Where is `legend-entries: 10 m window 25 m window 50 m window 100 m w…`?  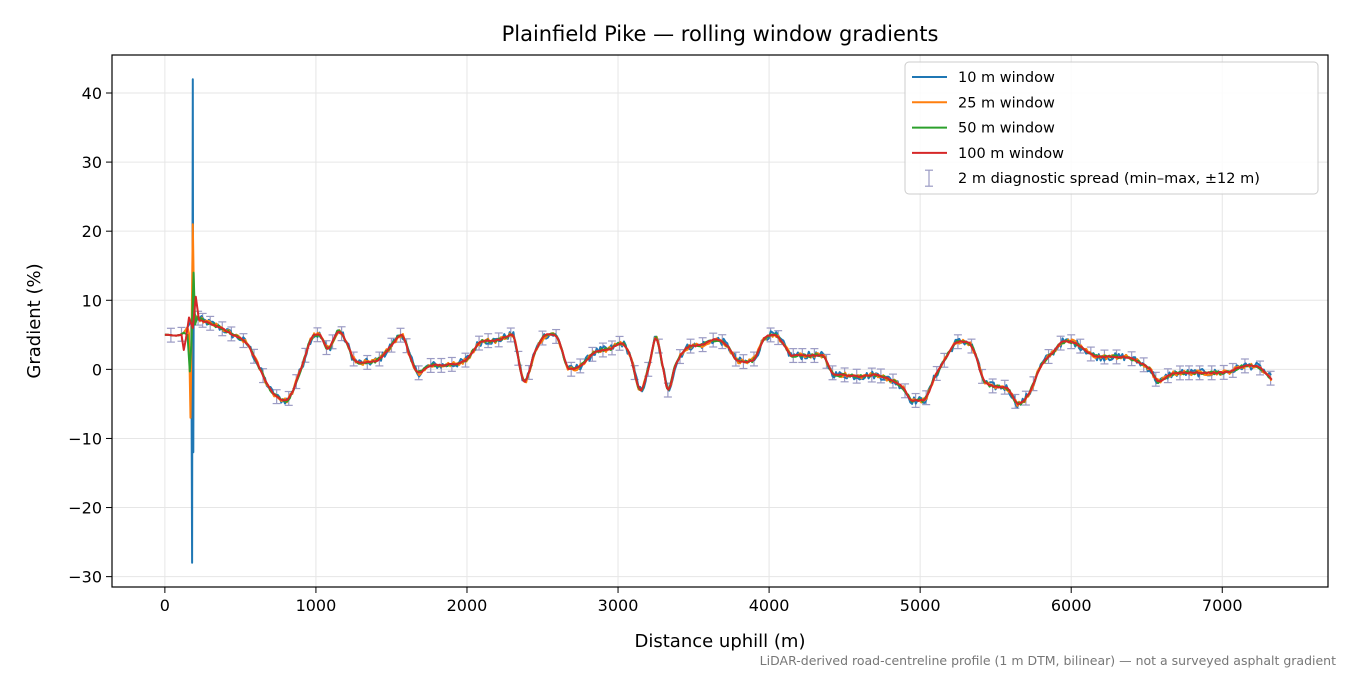 legend-entries: 10 m window 25 m window 50 m window 100 m w… is located at coordinates (1086, 128).